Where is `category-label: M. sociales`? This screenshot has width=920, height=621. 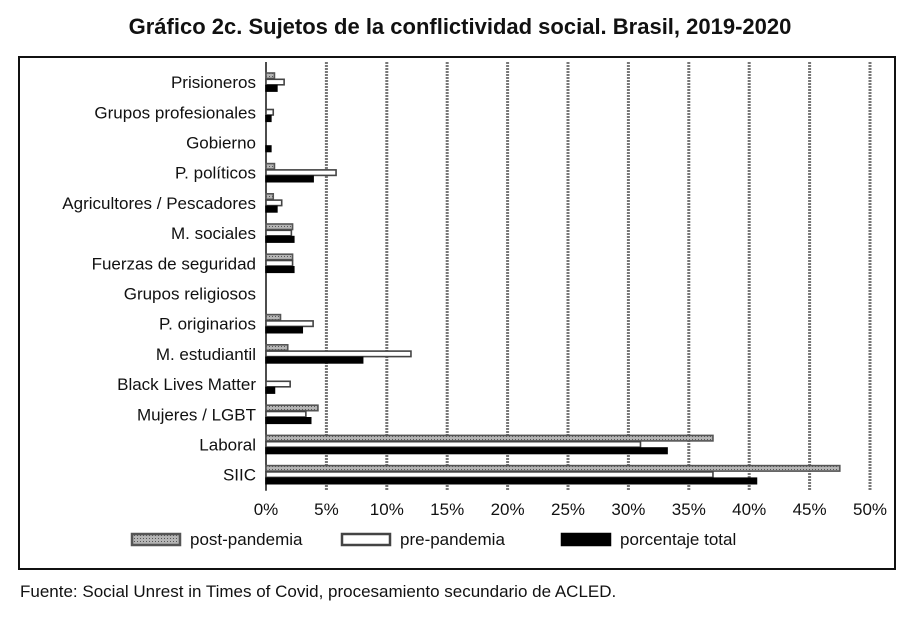 category-label: M. sociales is located at coordinates (213, 233).